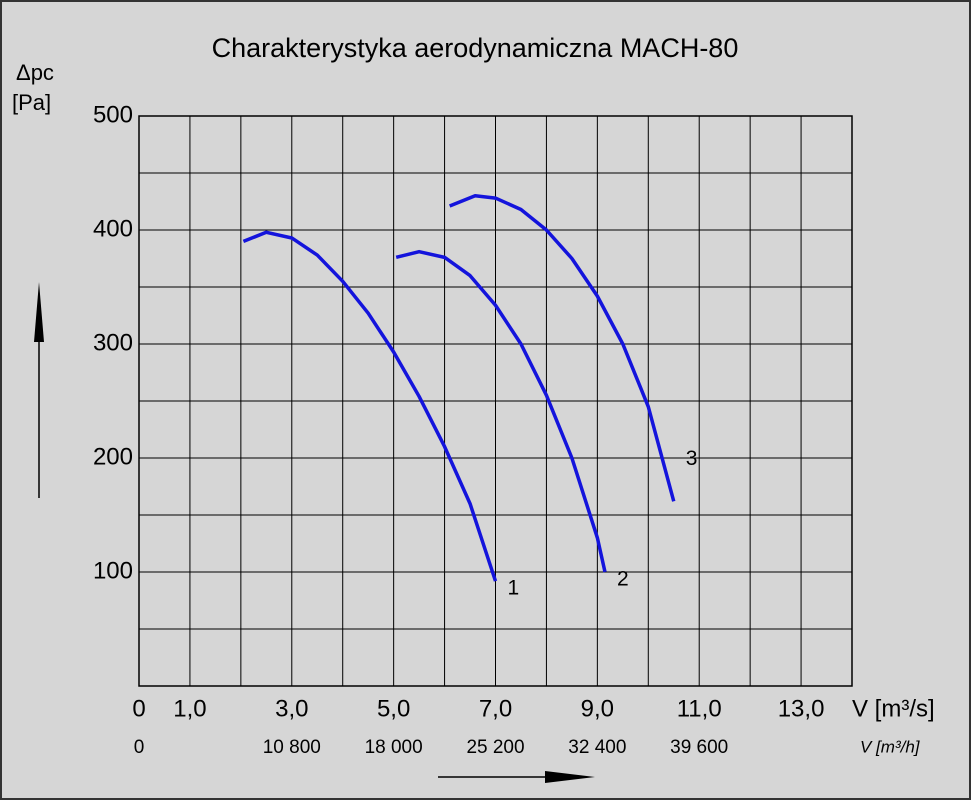 The height and width of the screenshot is (800, 971). What do you see at coordinates (113, 342) in the screenshot?
I see `y-tick-label: 300` at bounding box center [113, 342].